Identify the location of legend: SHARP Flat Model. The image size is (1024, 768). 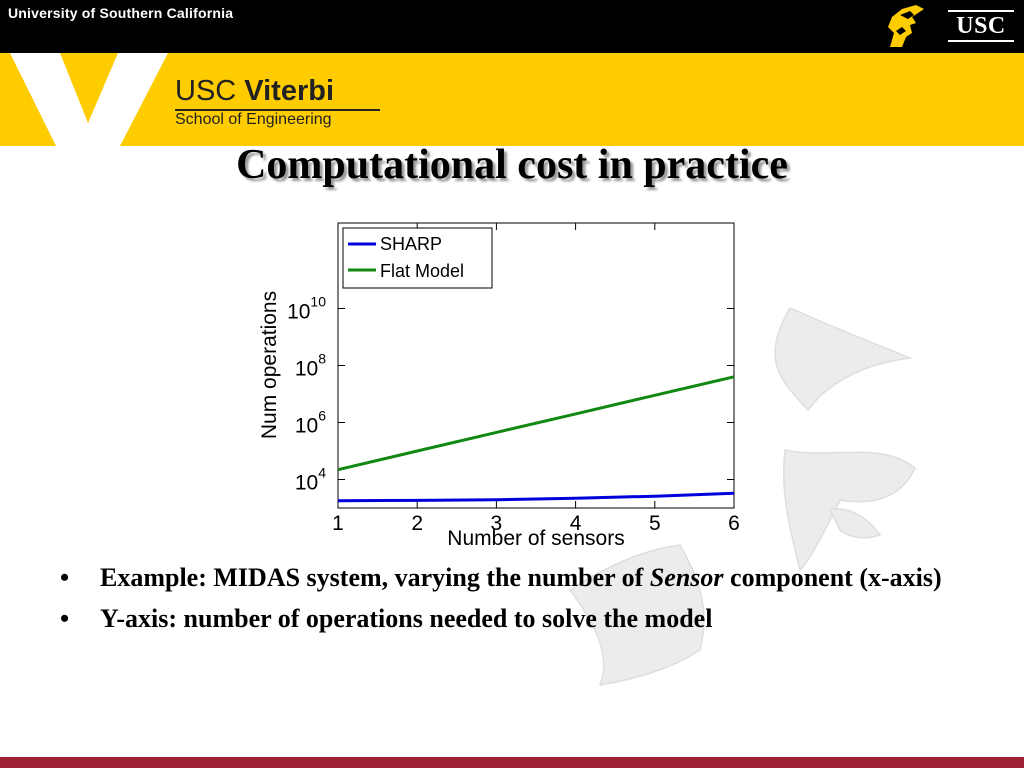
(417, 258).